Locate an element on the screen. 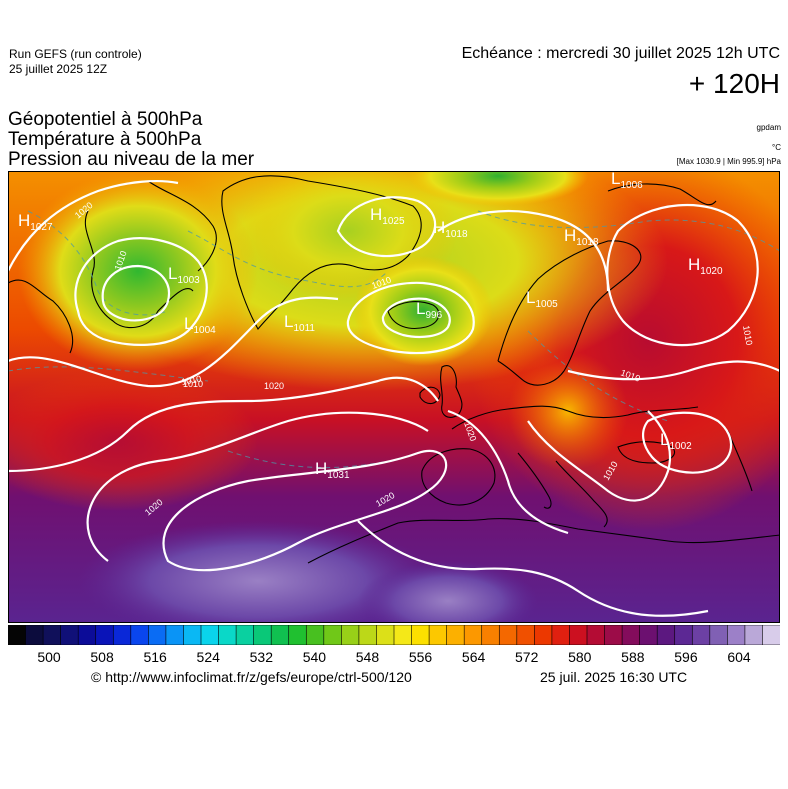  field-labrador-low is located at coordinates (138, 271).